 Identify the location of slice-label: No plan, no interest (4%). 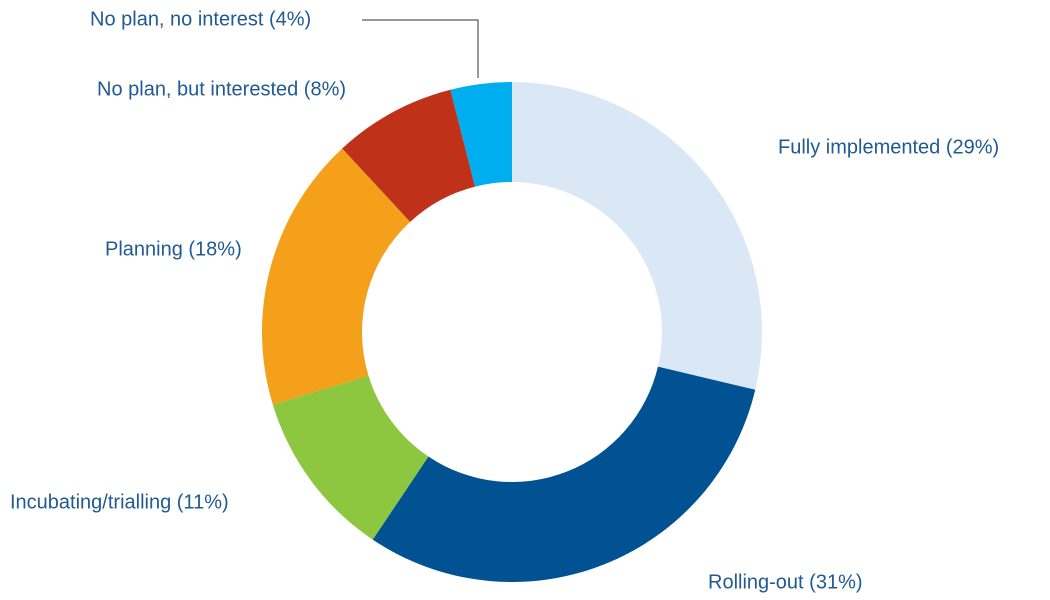
(200, 19).